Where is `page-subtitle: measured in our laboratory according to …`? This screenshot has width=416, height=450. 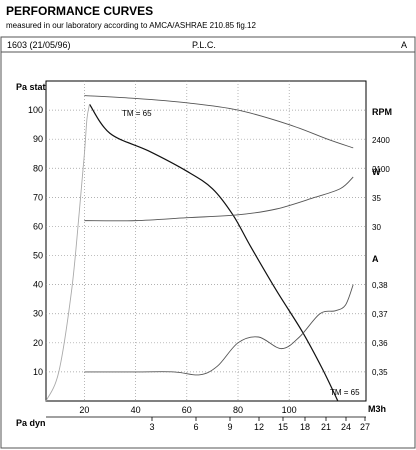 page-subtitle: measured in our laboratory according to … is located at coordinates (131, 25).